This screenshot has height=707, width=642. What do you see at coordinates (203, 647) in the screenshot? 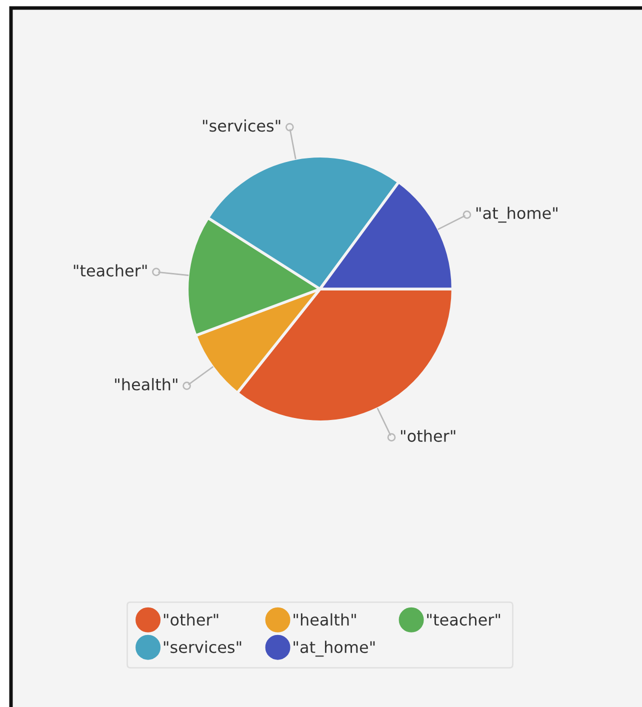
I see `legend-label: "services"` at bounding box center [203, 647].